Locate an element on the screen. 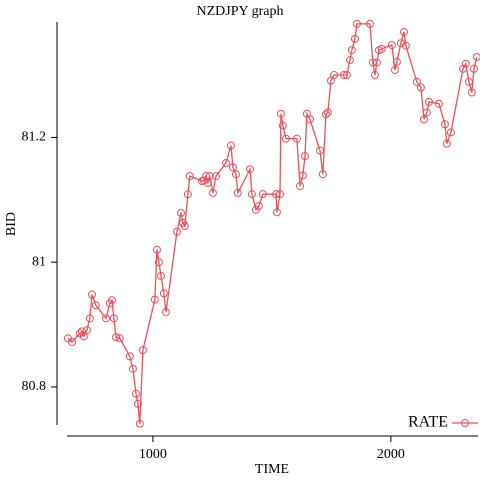 The height and width of the screenshot is (480, 480). x-tick-label: 2000 is located at coordinates (391, 454).